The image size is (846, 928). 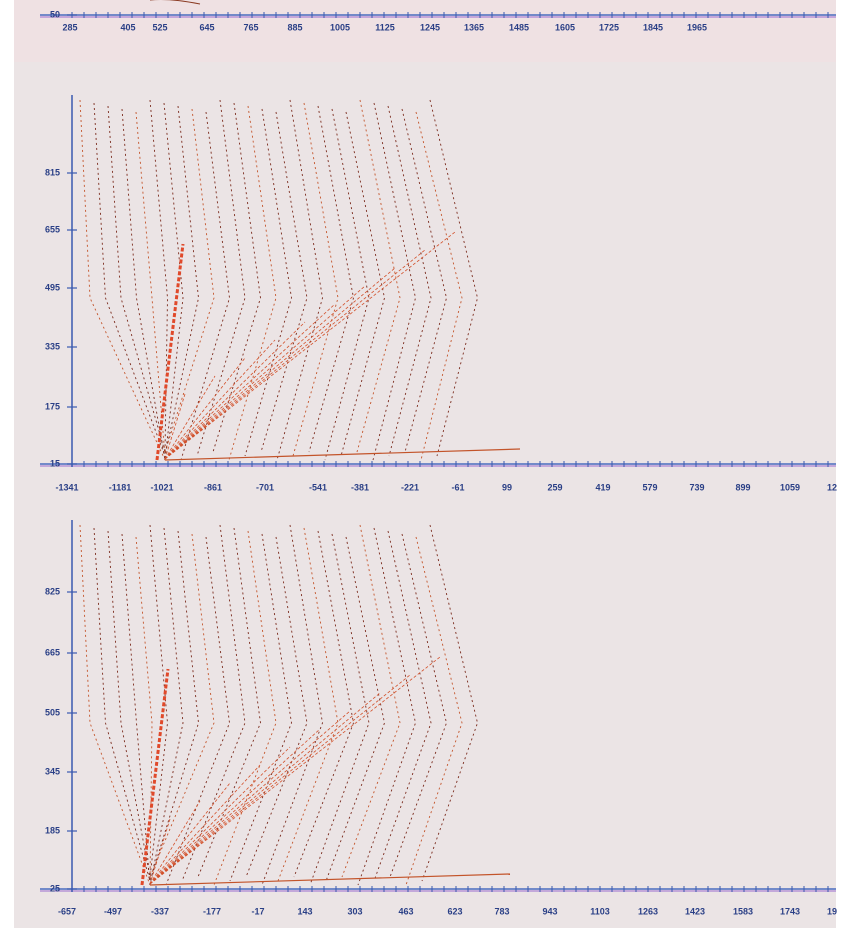 I want to click on y-tick-label: 495, so click(x=52, y=287).